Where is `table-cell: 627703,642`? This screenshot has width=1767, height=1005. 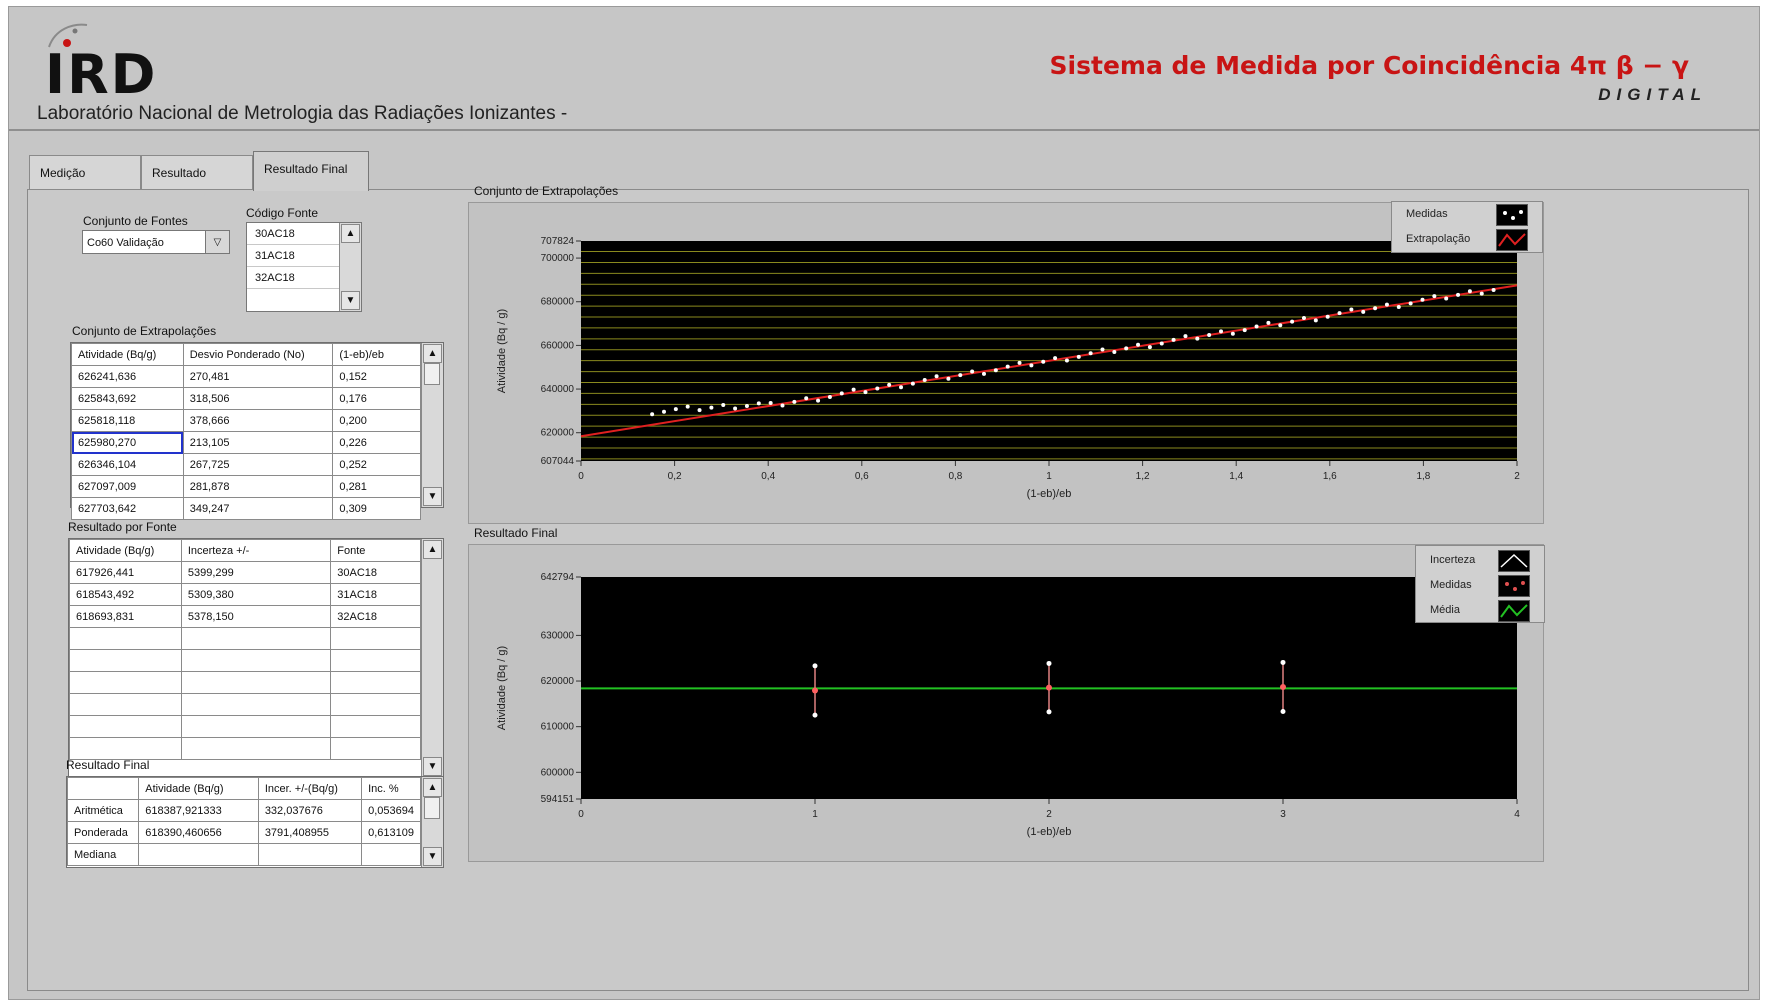
table-cell: 627703,642 is located at coordinates (127, 508).